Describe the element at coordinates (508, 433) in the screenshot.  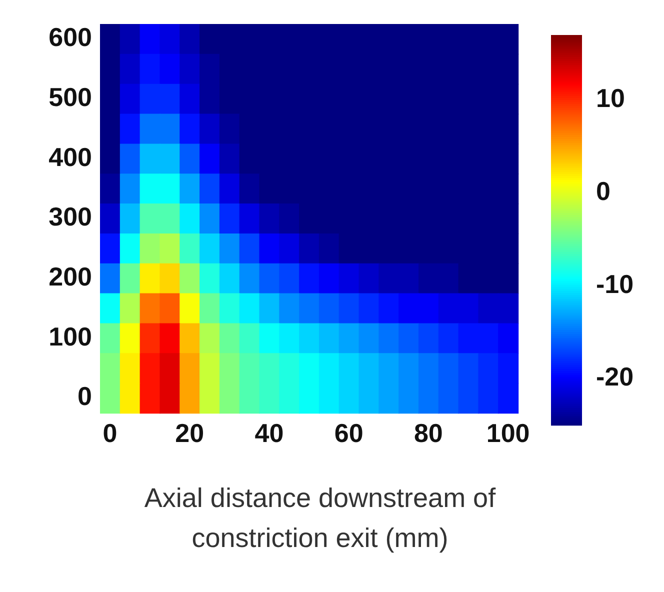
I see `x-tick-label: 100` at that location.